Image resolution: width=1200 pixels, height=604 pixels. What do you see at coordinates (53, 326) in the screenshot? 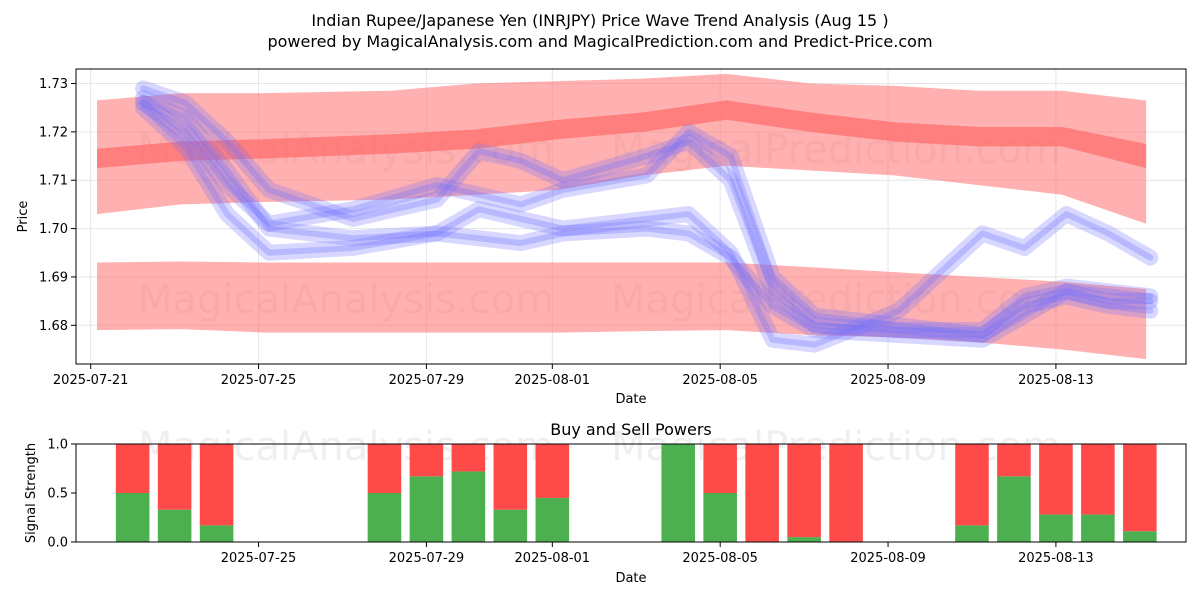
I see `y-tick-label: 1.68` at bounding box center [53, 326].